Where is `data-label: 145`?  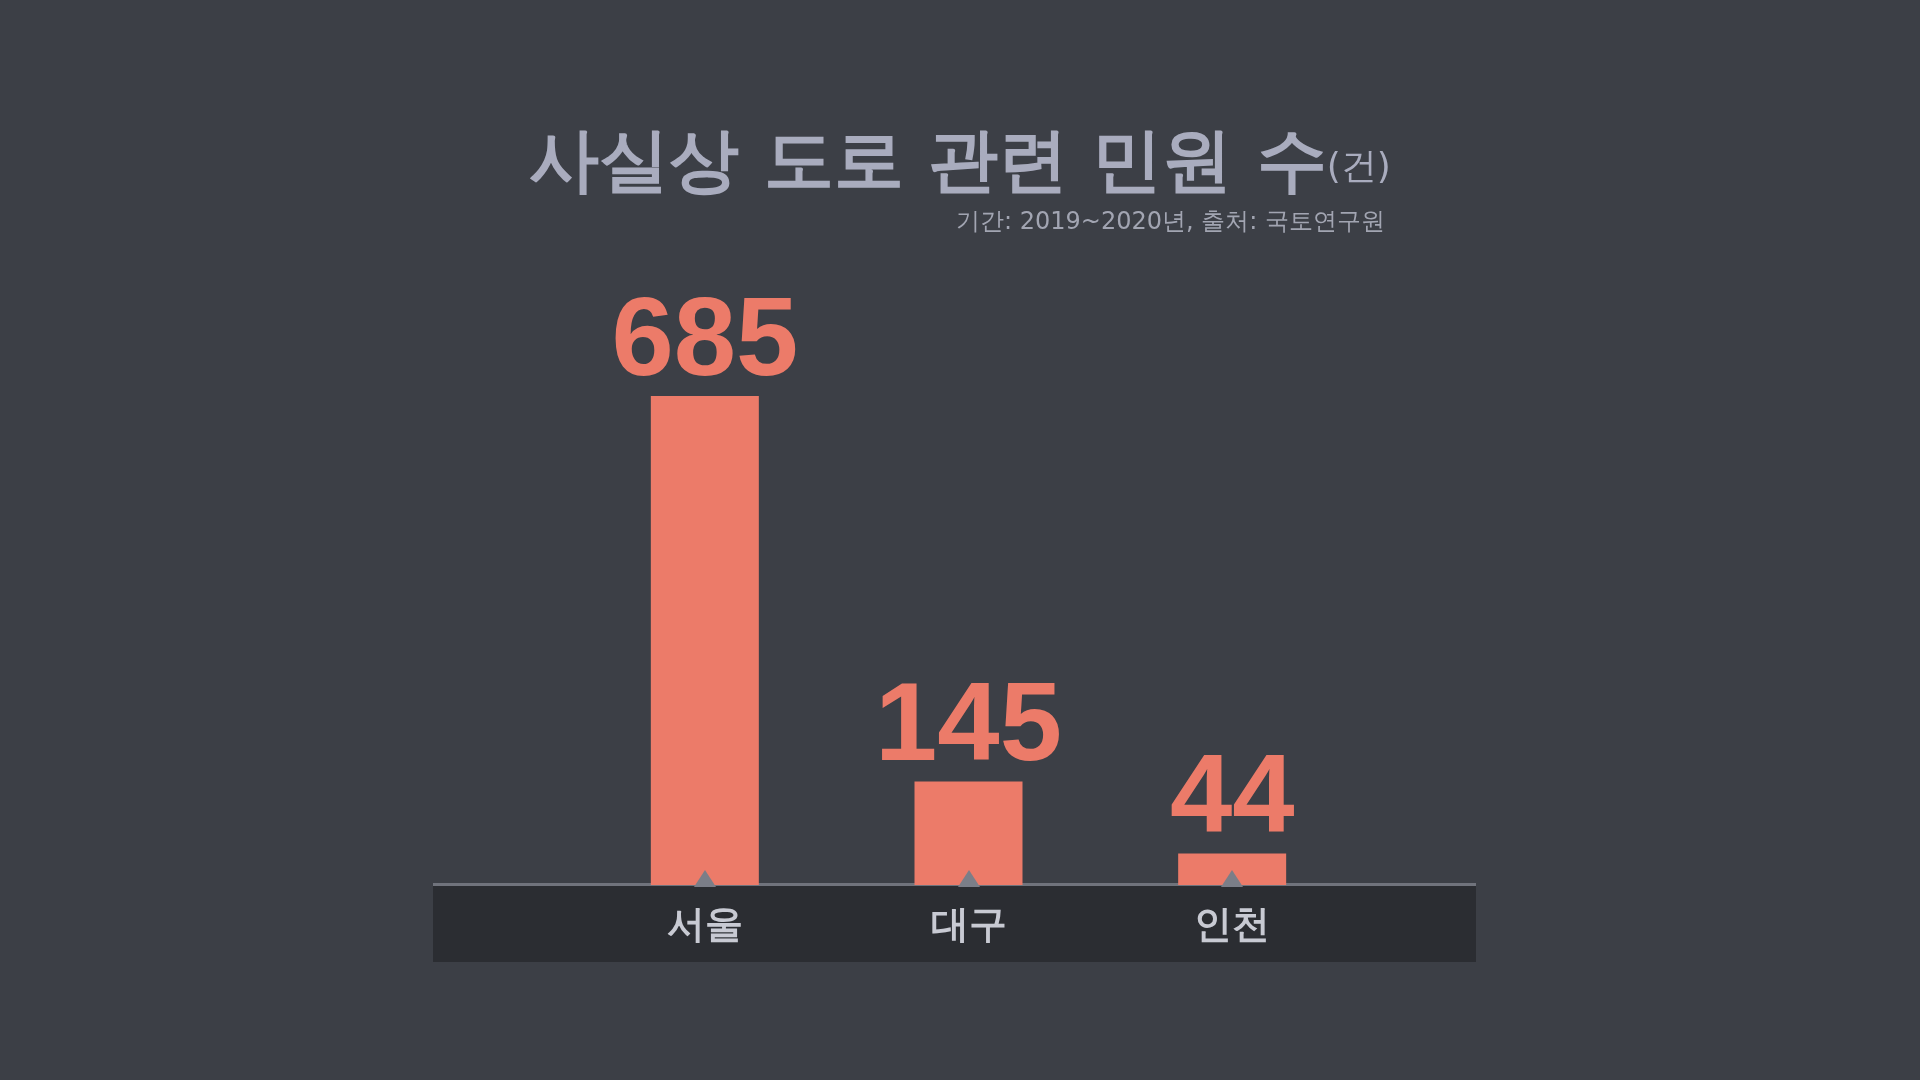 data-label: 145 is located at coordinates (968, 721).